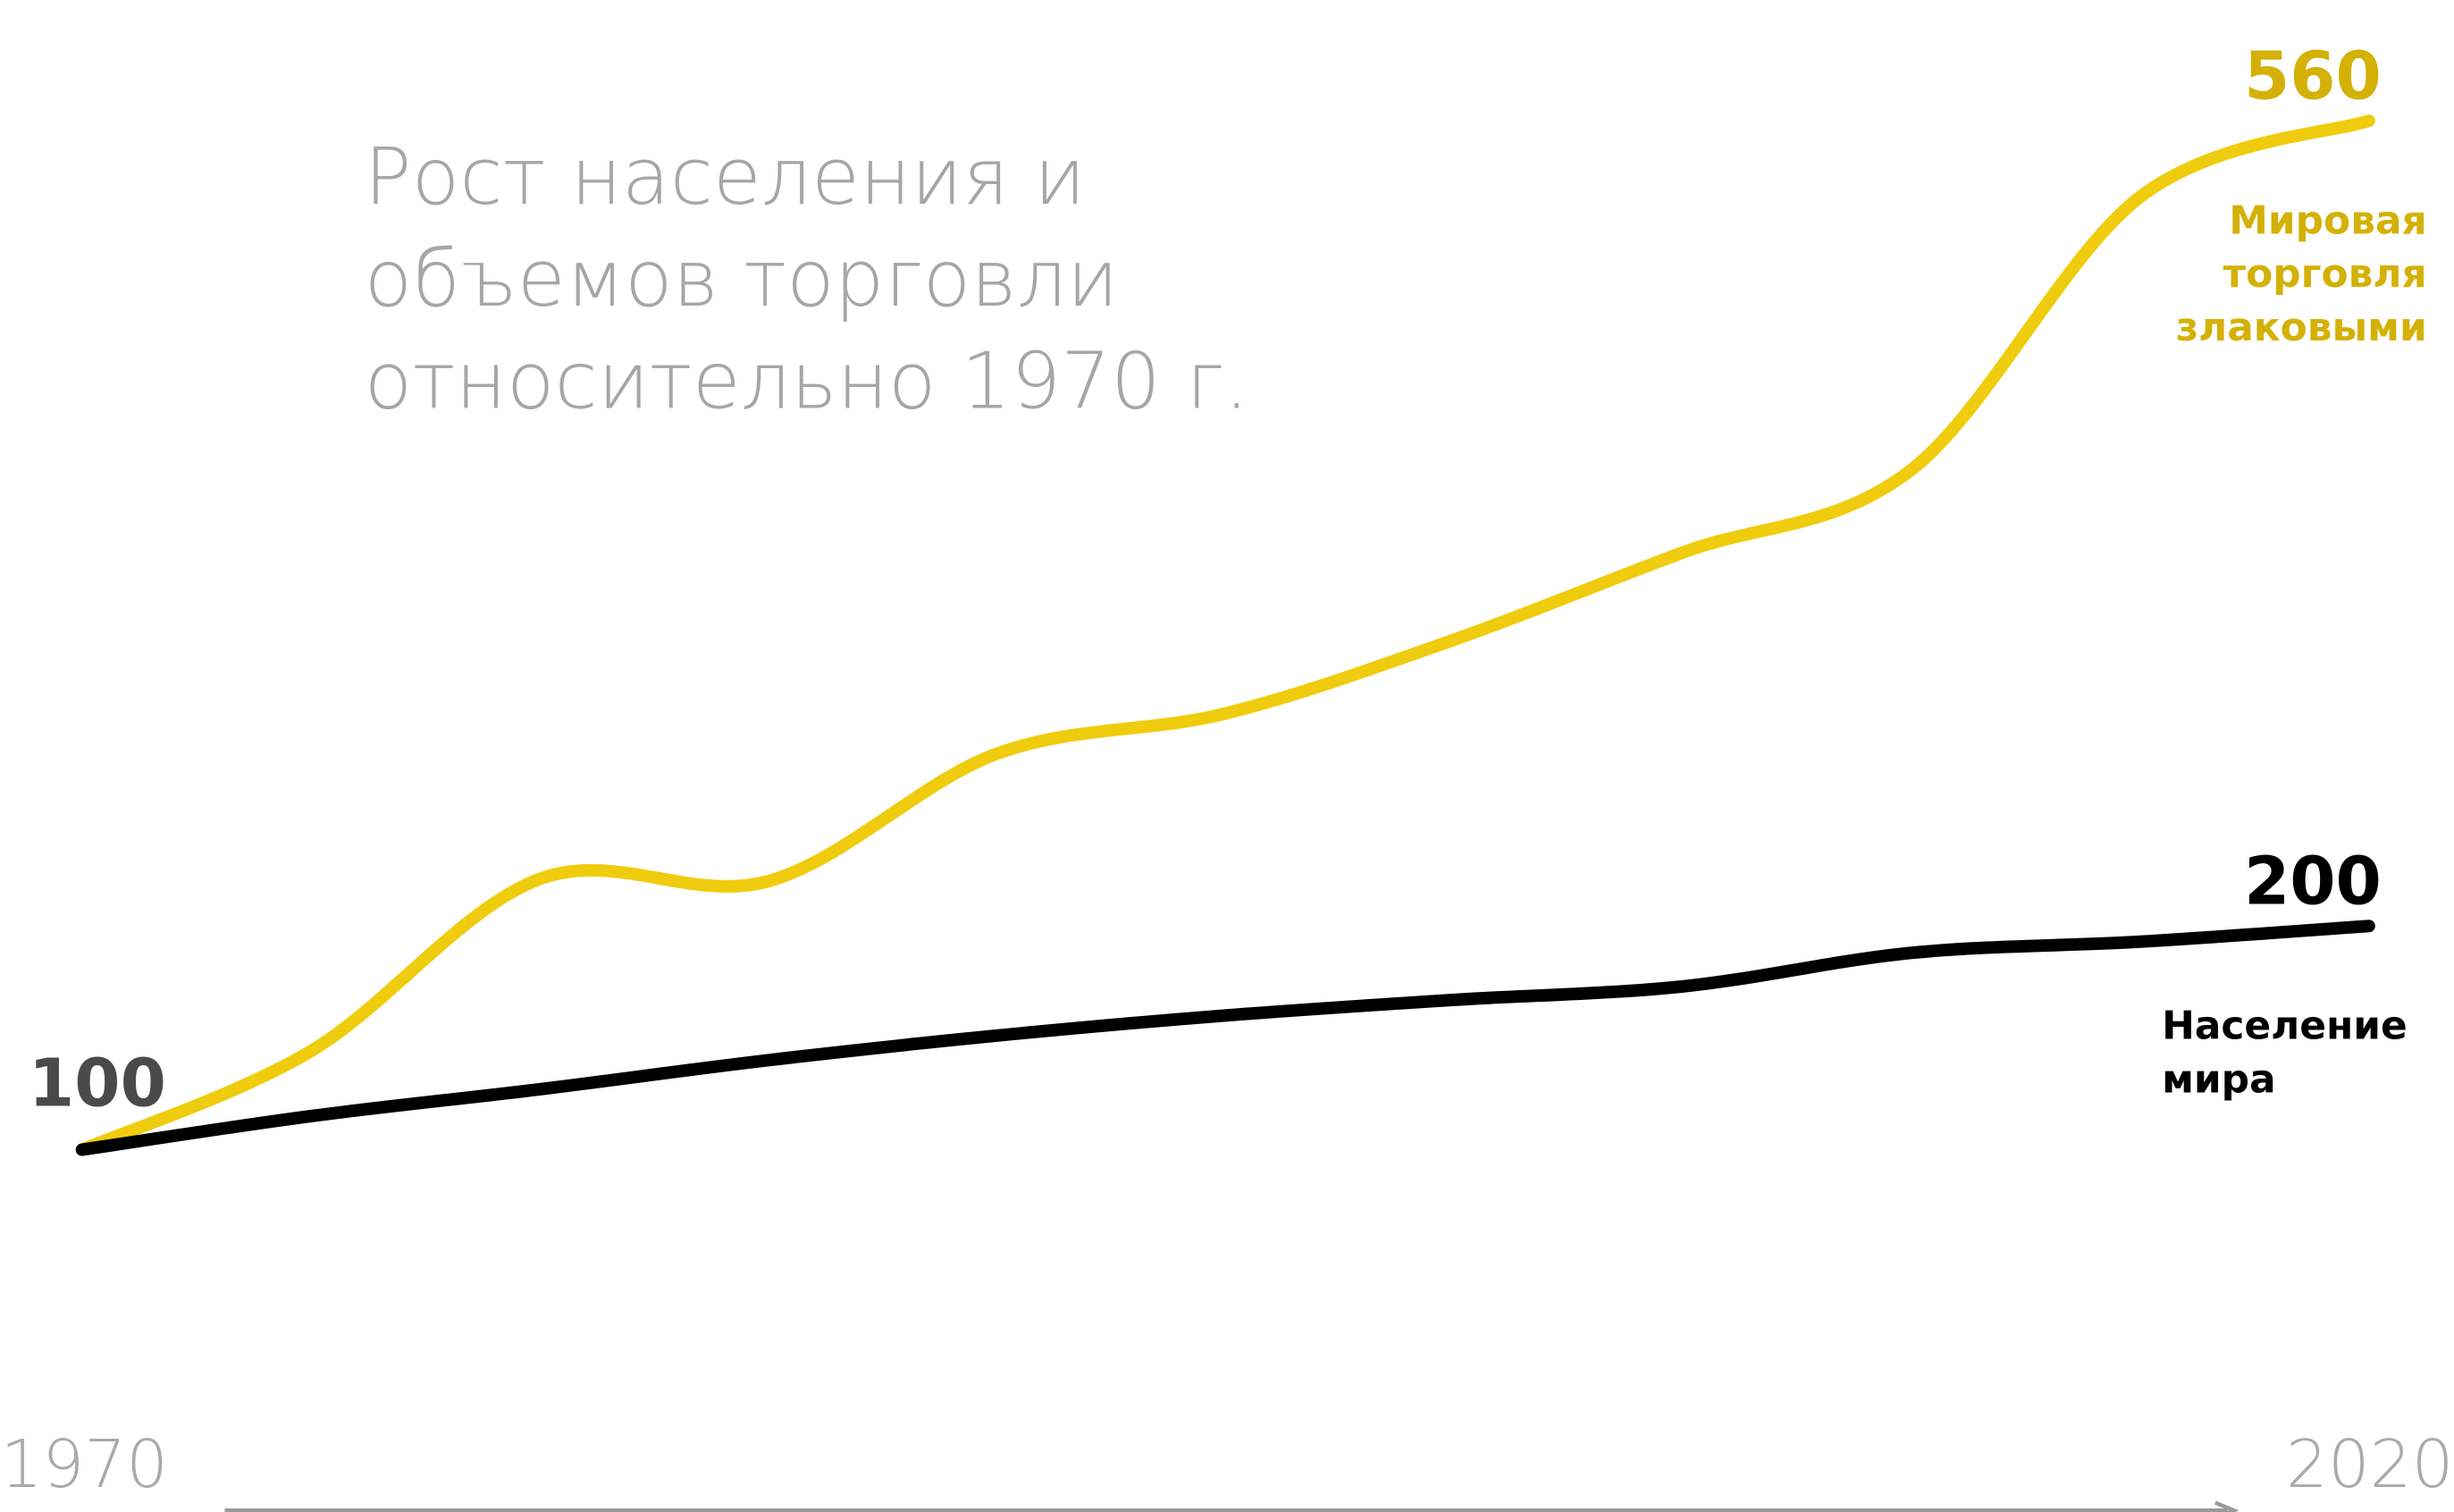 The image size is (2454, 1512). I want to click on legend-label: Мировая торговля злаковыми, so click(2301, 274).